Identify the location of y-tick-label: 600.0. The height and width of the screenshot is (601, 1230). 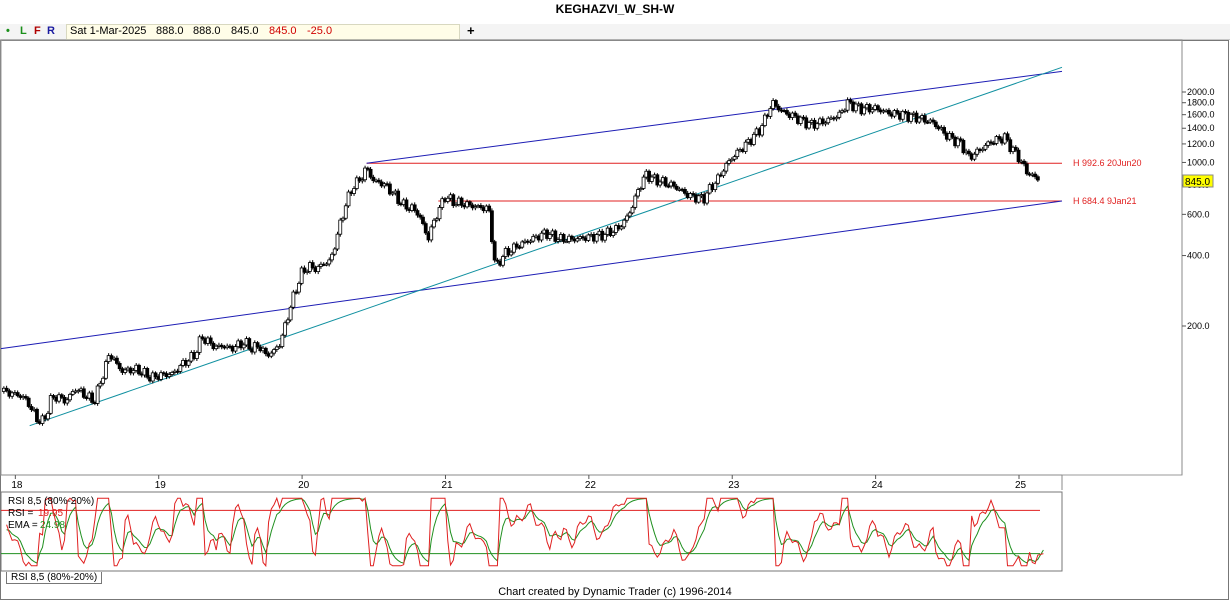
(1198, 214).